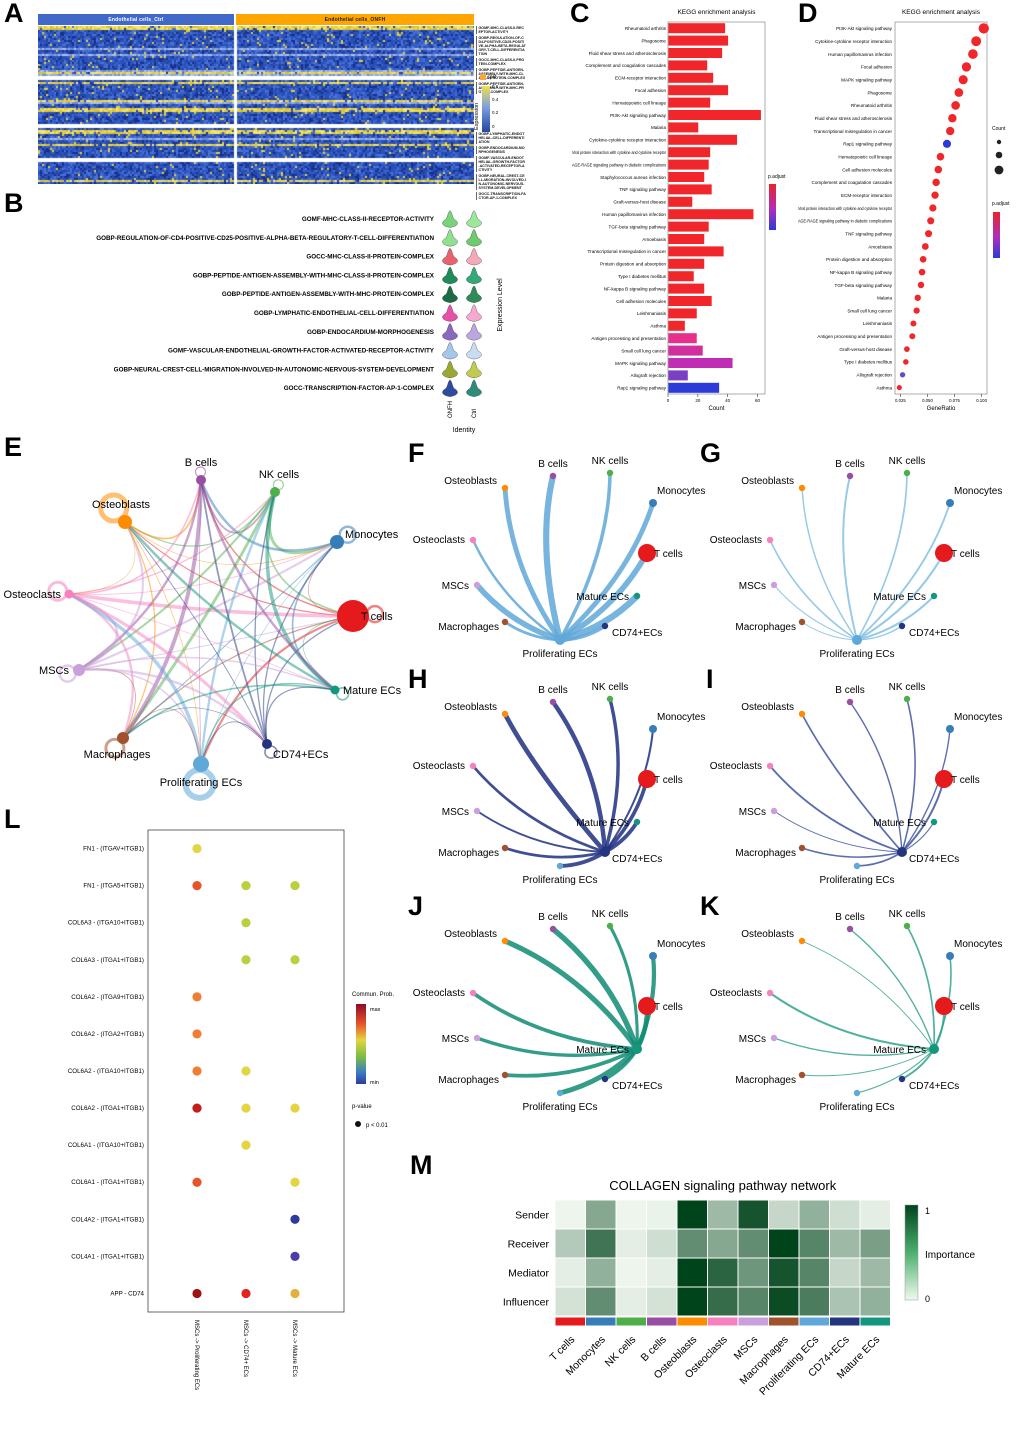 Image resolution: width=1020 pixels, height=1431 pixels. What do you see at coordinates (638, 226) in the screenshot?
I see `svg-text: TGF-beta signaling pathway` at bounding box center [638, 226].